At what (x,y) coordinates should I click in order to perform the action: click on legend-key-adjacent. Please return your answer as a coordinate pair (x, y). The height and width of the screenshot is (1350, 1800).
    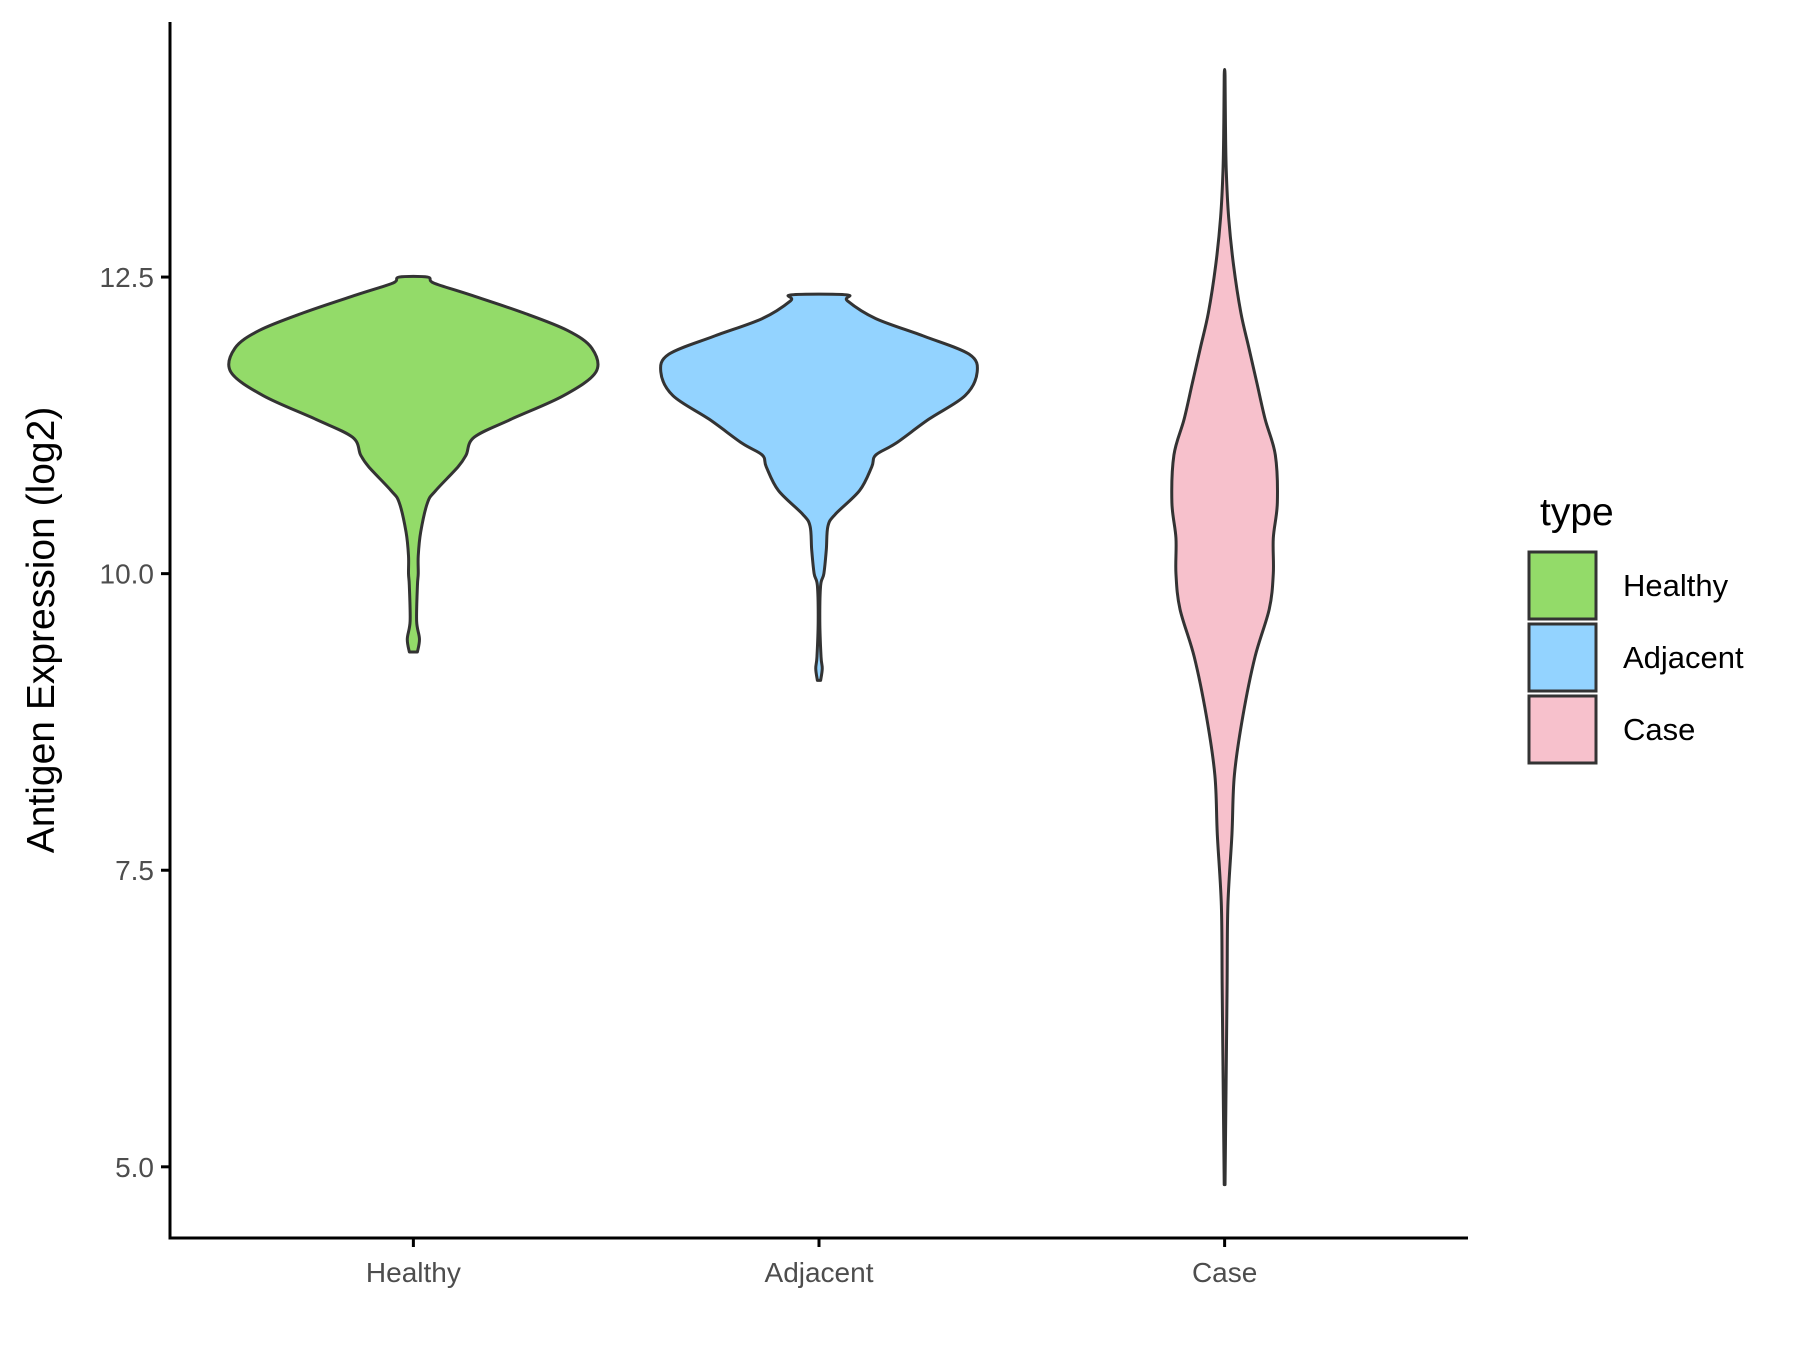
    Looking at the image, I should click on (1562, 657).